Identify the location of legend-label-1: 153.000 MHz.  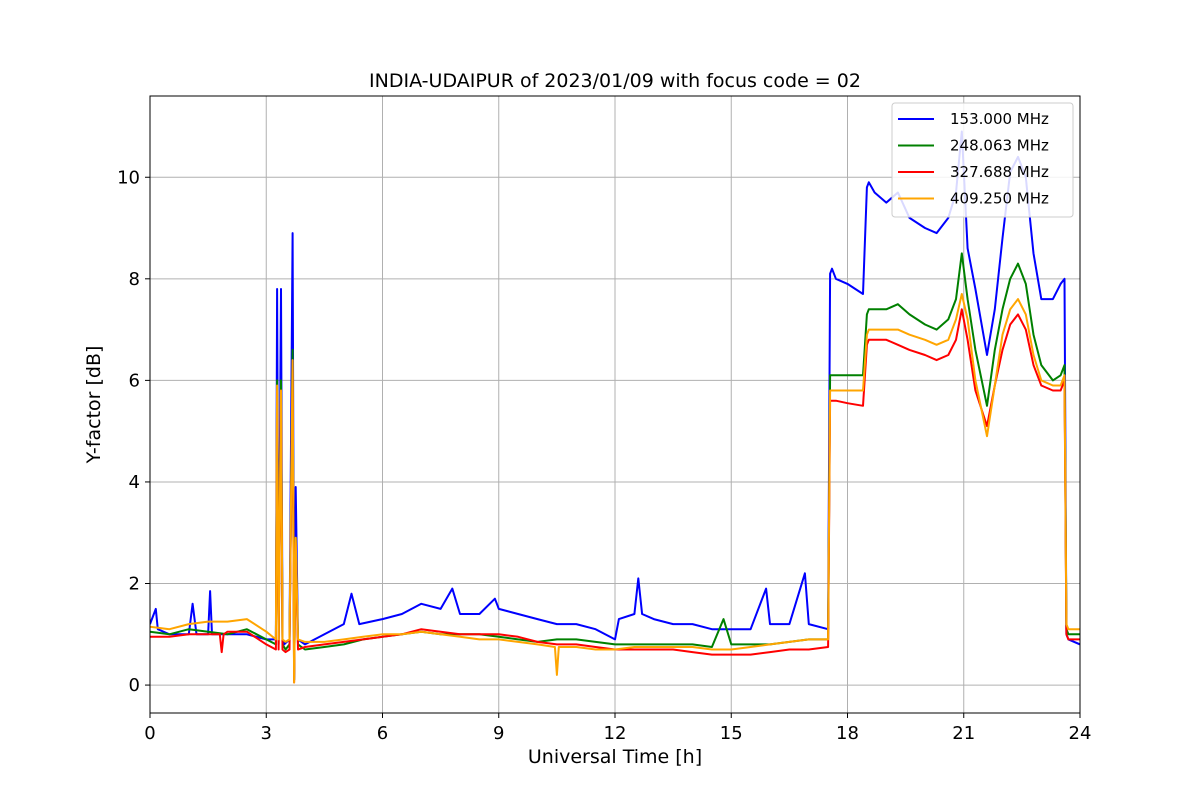
(999, 119).